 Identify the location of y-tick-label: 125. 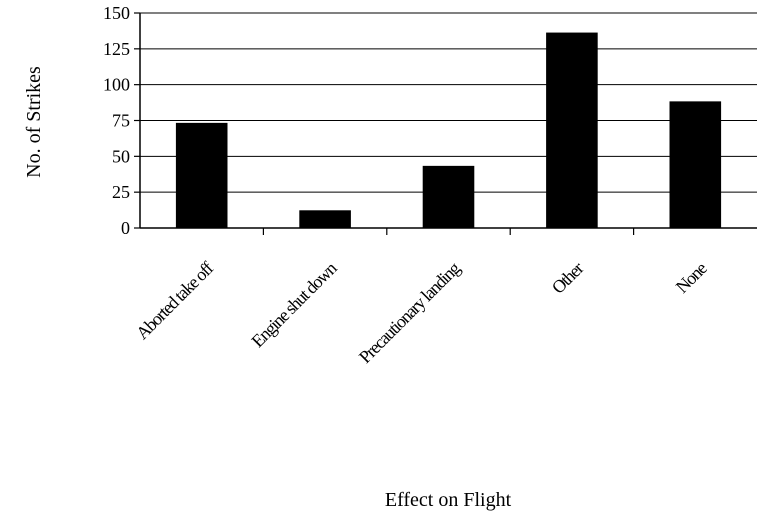
(116, 49).